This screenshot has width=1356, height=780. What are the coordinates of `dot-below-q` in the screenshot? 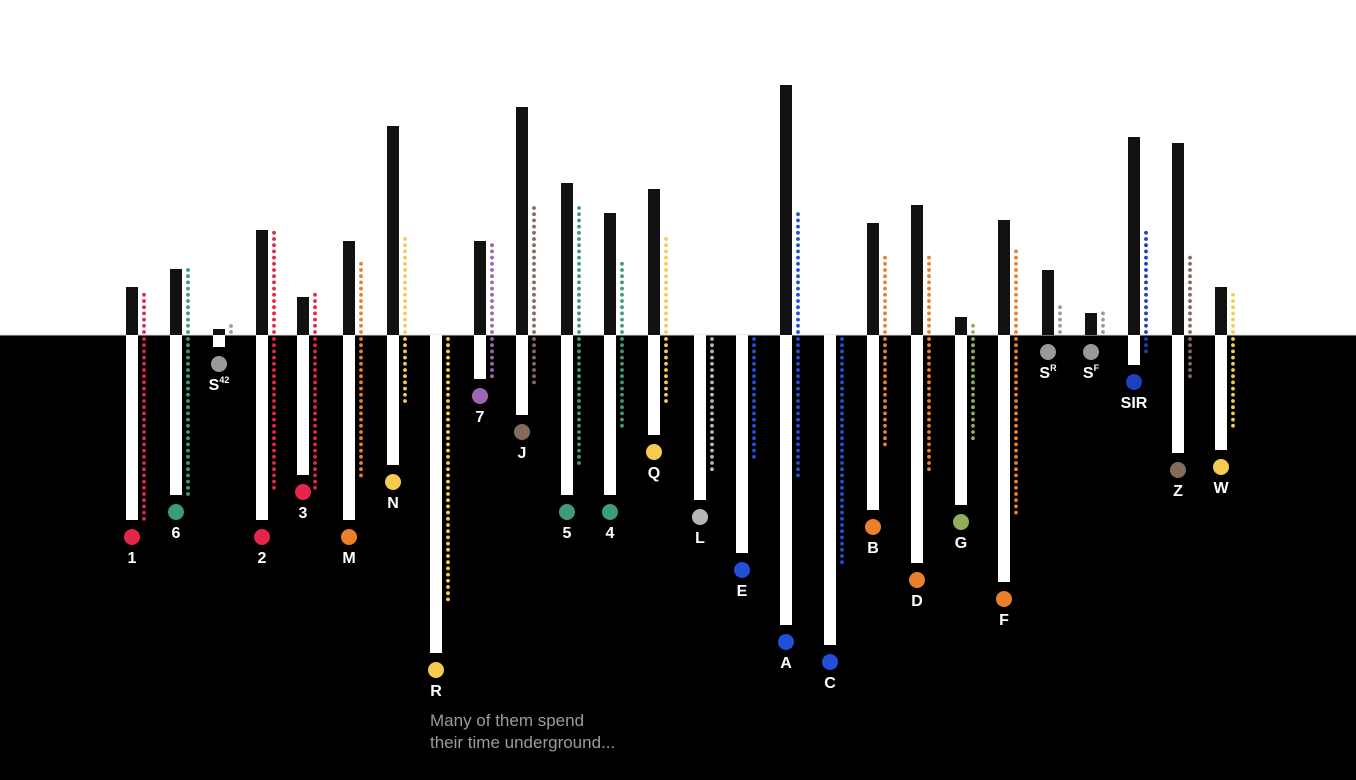 It's located at (666, 382).